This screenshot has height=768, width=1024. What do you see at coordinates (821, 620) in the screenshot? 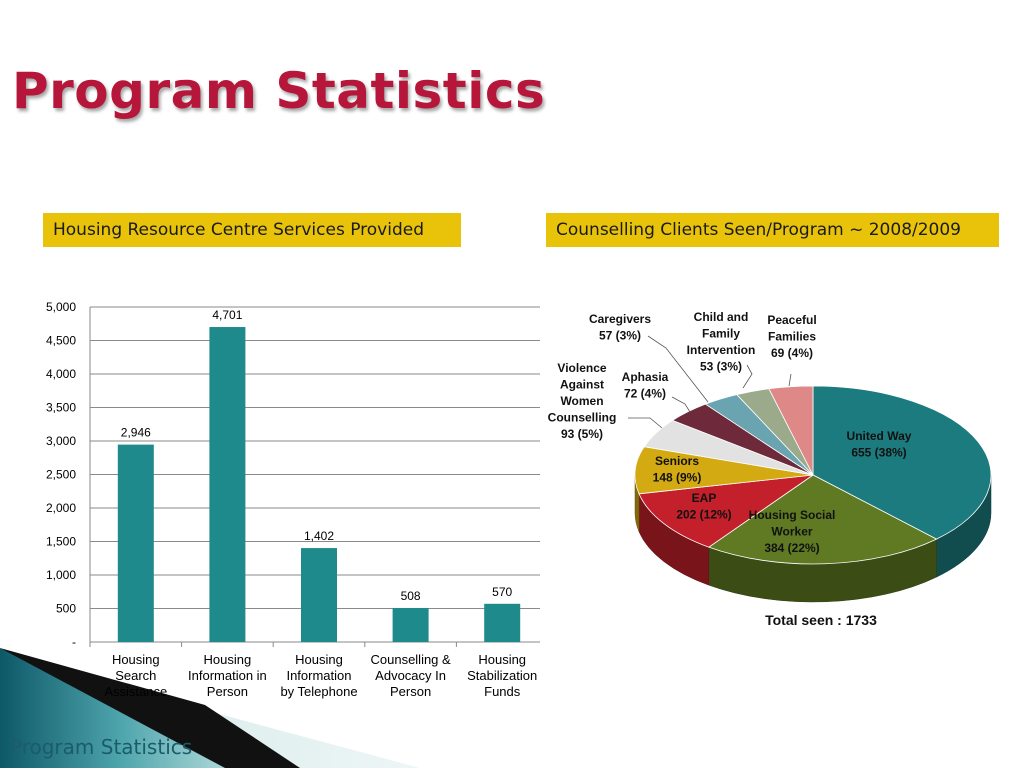
I see `pie-total-label: Total seen : 1733` at bounding box center [821, 620].